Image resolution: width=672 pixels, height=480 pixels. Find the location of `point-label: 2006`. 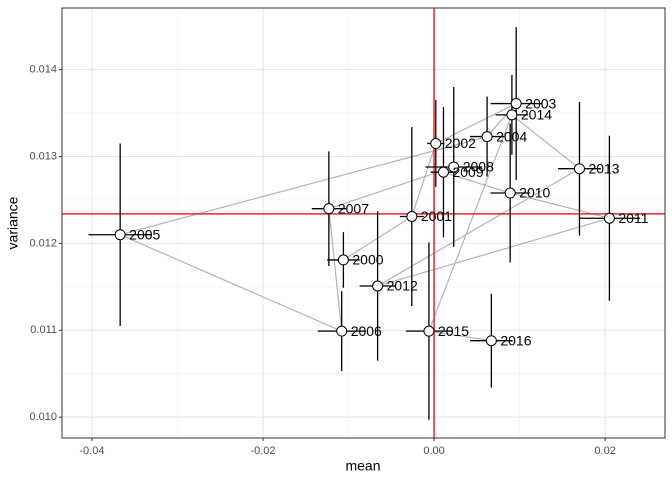

point-label: 2006 is located at coordinates (366, 331).